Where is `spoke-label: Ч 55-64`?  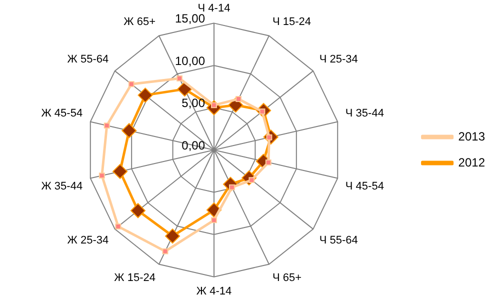
spoke-label: Ч 55-64 is located at coordinates (338, 240).